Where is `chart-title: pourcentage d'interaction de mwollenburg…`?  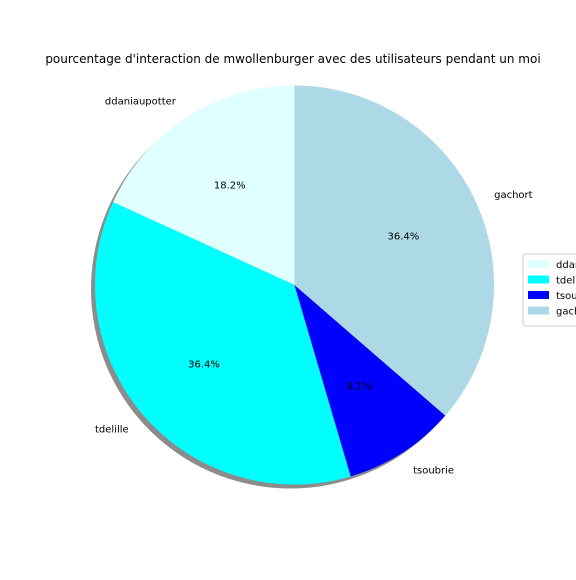
chart-title: pourcentage d'interaction de mwollenburg… is located at coordinates (292, 59).